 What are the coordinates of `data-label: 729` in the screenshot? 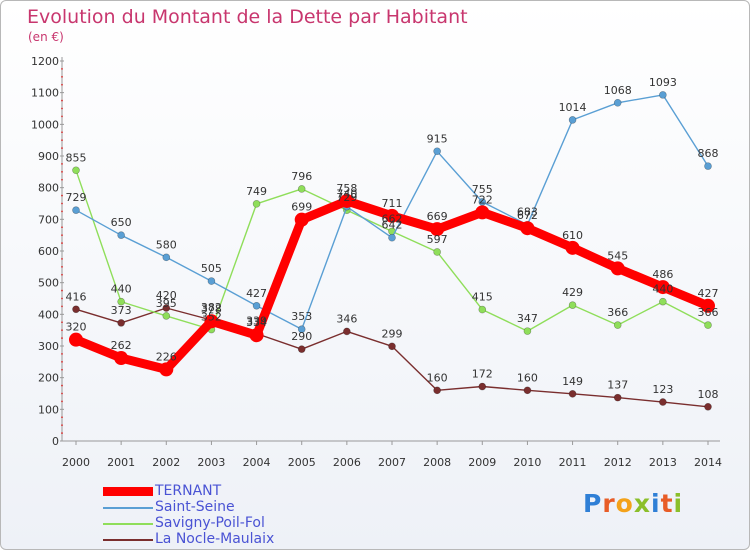 It's located at (76, 197).